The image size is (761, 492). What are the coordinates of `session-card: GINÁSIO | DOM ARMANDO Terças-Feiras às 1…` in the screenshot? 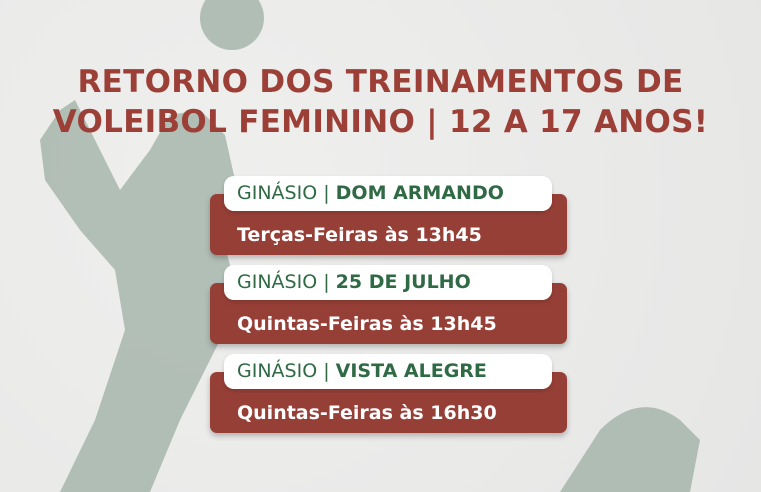 It's located at (388, 215).